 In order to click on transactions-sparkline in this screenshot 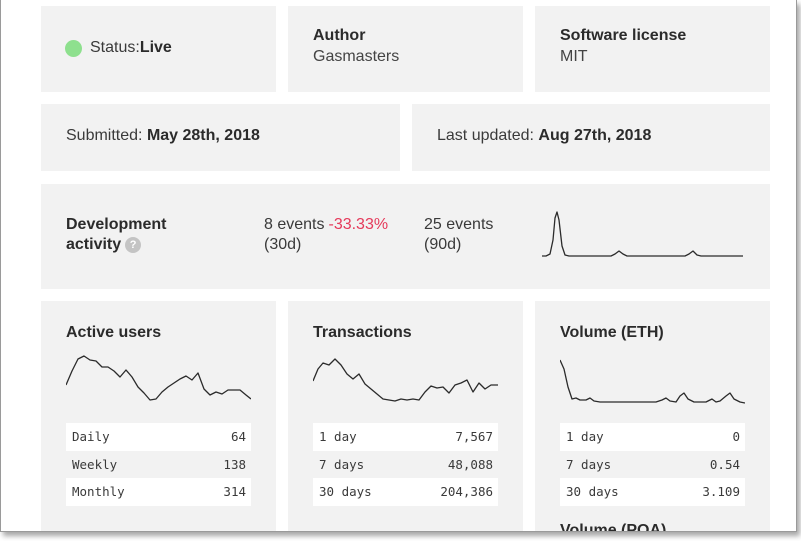, I will do `click(405, 380)`.